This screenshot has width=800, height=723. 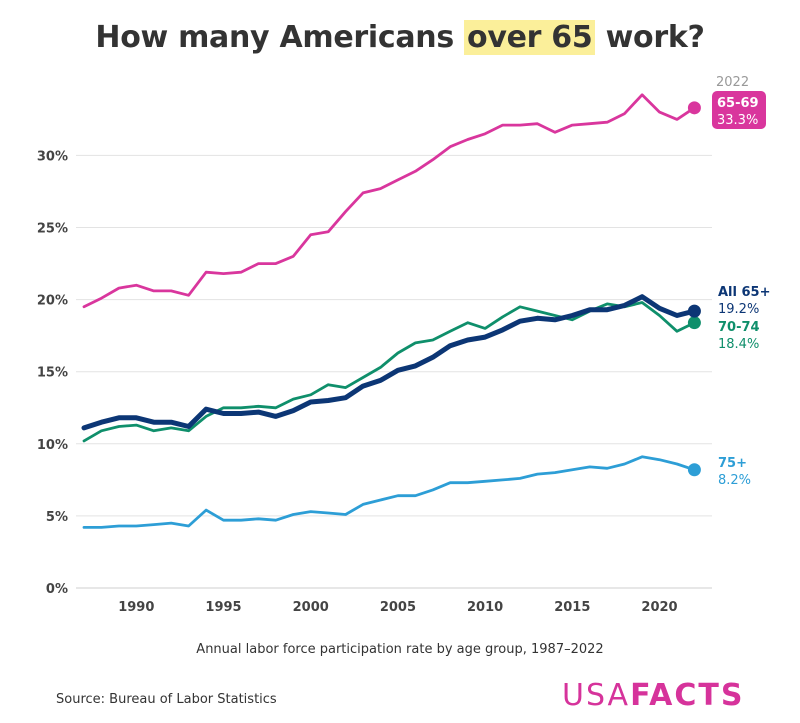 What do you see at coordinates (57, 517) in the screenshot?
I see `y-tick-label: 5%` at bounding box center [57, 517].